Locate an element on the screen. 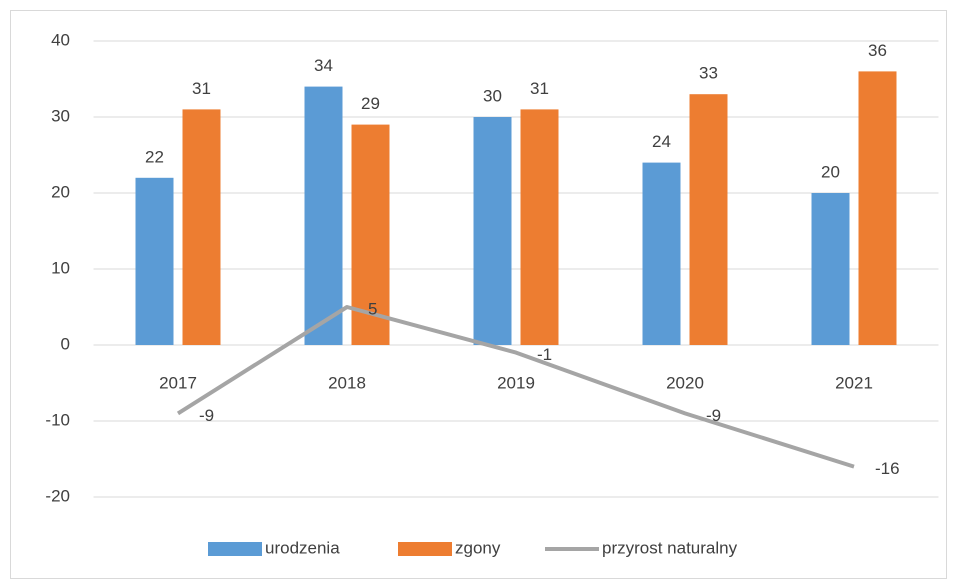 The width and height of the screenshot is (957, 581). y-tick-label: -20 is located at coordinates (57, 495).